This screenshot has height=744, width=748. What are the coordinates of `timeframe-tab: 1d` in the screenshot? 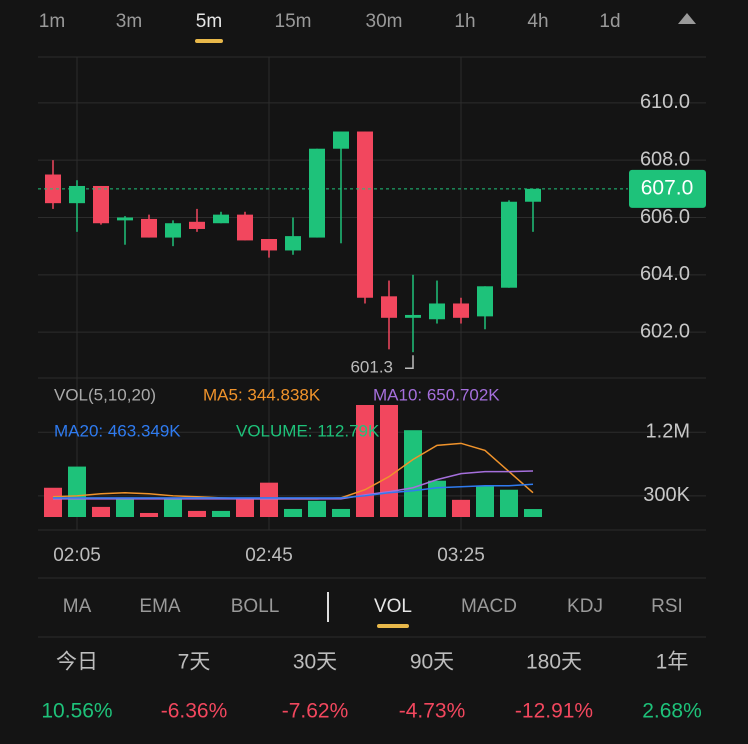 It's located at (609, 21).